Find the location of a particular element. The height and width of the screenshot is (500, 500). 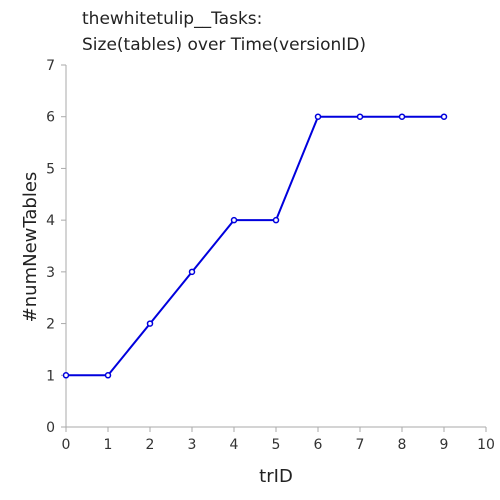

x-tick-label: 1 is located at coordinates (108, 445).